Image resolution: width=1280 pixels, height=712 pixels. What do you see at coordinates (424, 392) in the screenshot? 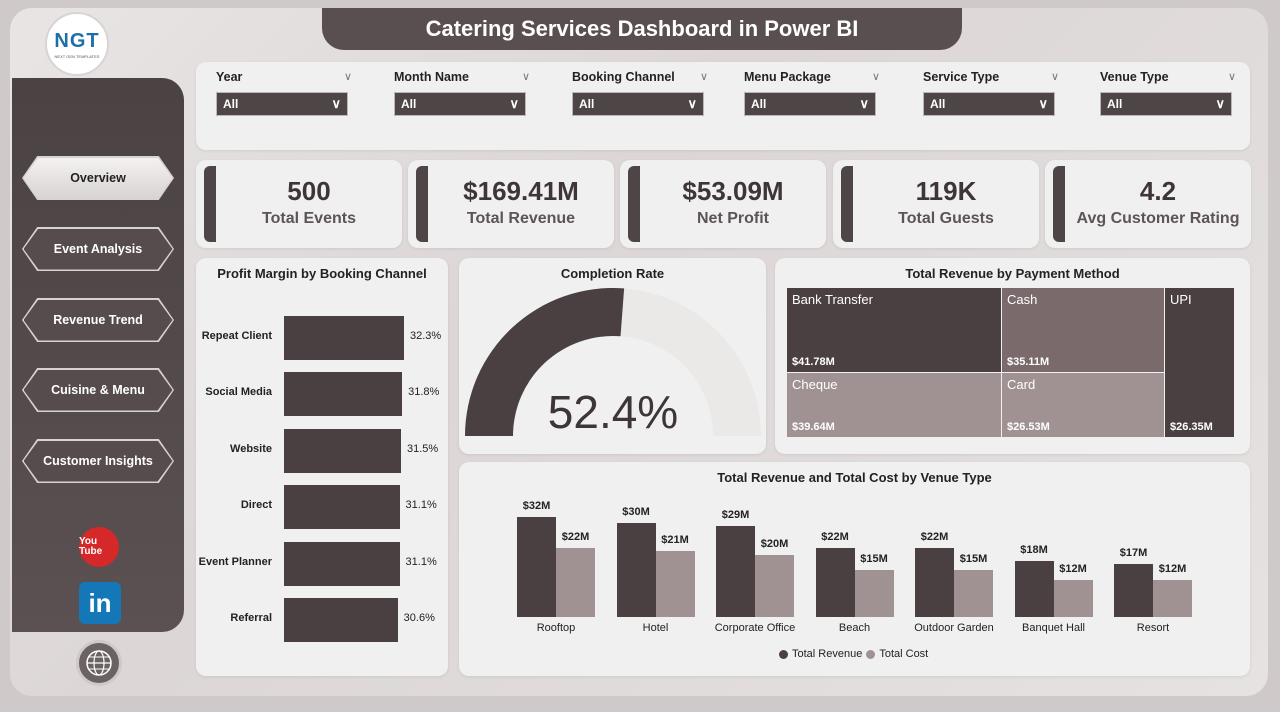
I see `bar-value-label: 31.8%` at bounding box center [424, 392].